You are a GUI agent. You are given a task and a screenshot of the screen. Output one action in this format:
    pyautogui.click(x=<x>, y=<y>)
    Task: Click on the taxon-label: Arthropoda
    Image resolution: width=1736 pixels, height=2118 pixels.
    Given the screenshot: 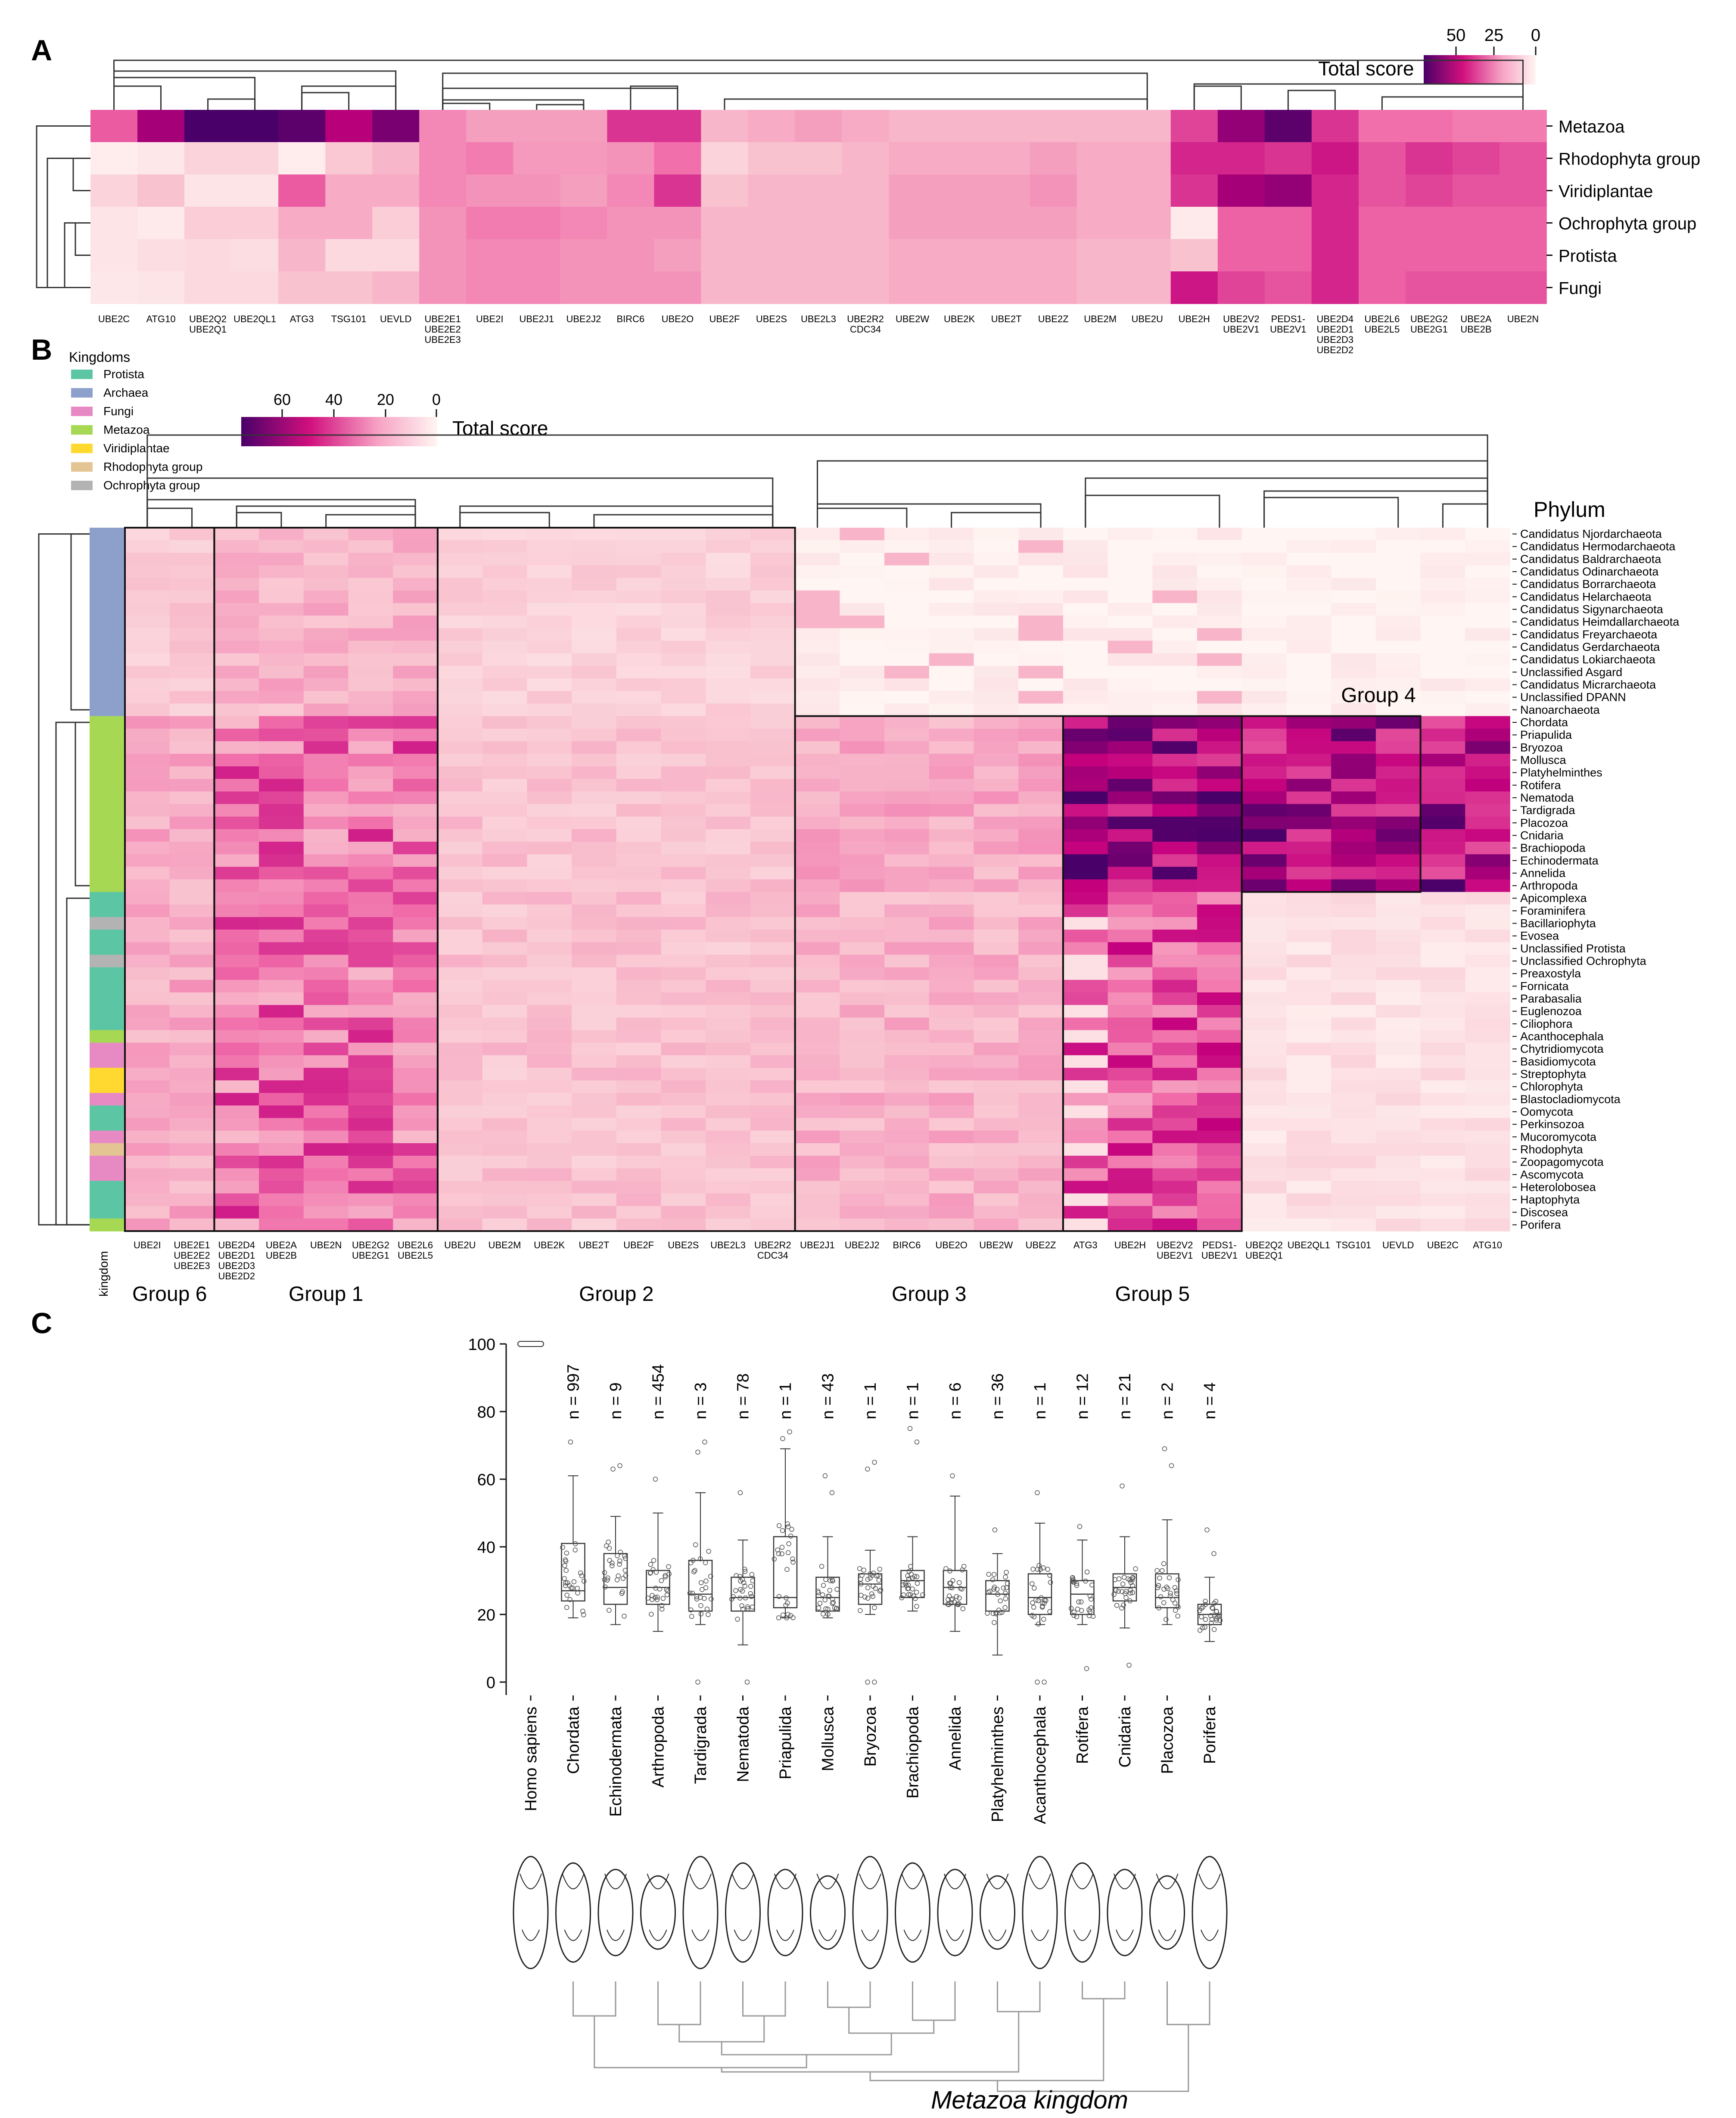 What is the action you would take?
    pyautogui.click(x=659, y=1747)
    